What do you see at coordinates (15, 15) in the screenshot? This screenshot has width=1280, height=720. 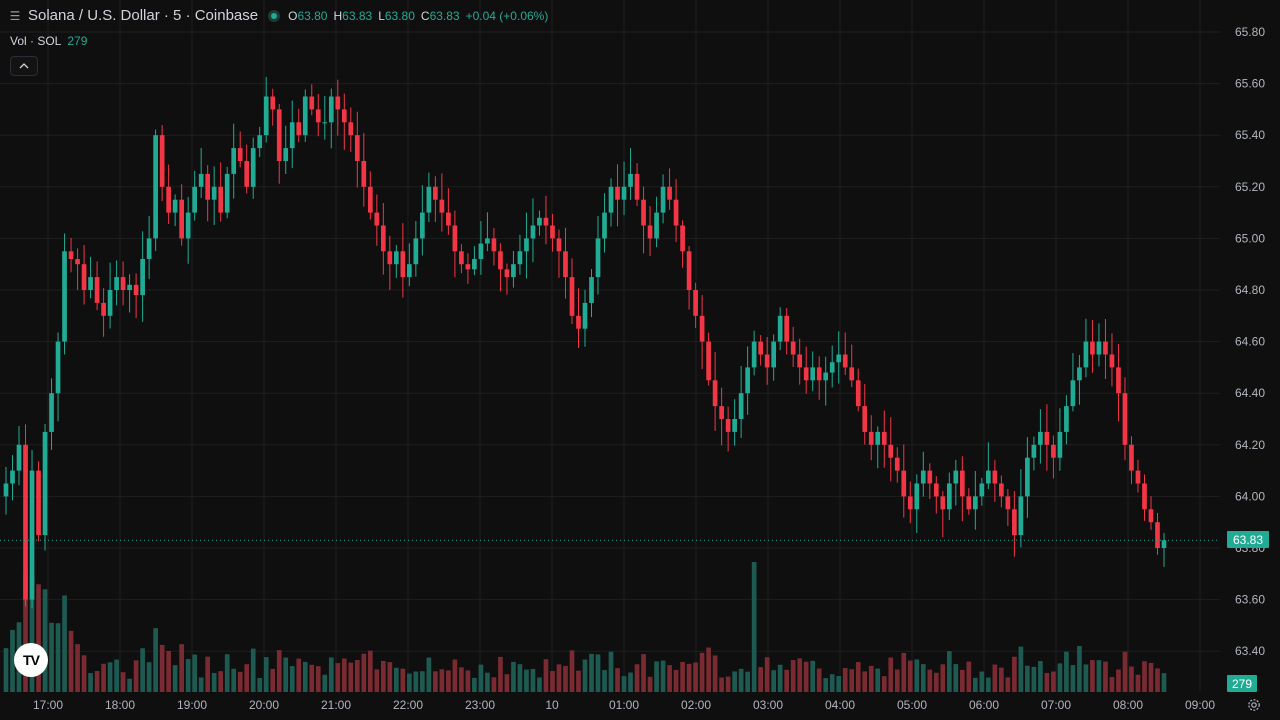 I see `menu-icon: ☰` at bounding box center [15, 15].